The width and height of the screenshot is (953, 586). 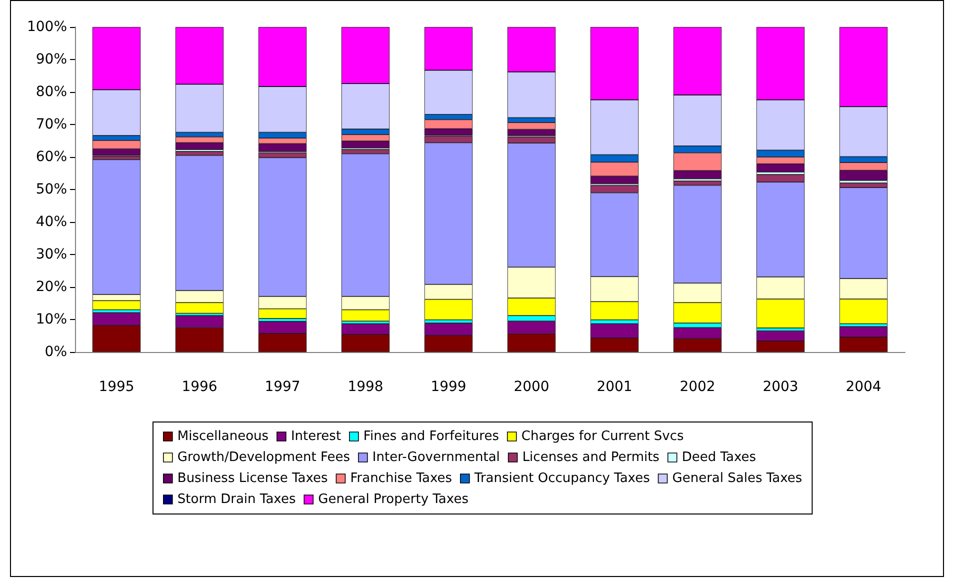 I want to click on x-tick-label: 2002, so click(x=698, y=387).